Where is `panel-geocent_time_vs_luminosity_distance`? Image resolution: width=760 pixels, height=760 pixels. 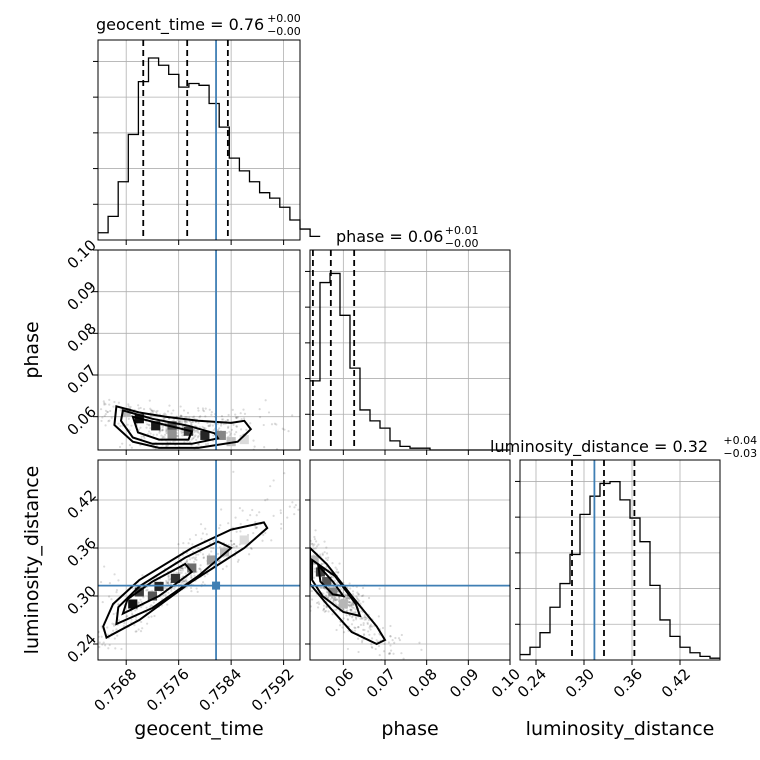
panel-geocent_time_vs_luminosity_distance is located at coordinates (211, 560).